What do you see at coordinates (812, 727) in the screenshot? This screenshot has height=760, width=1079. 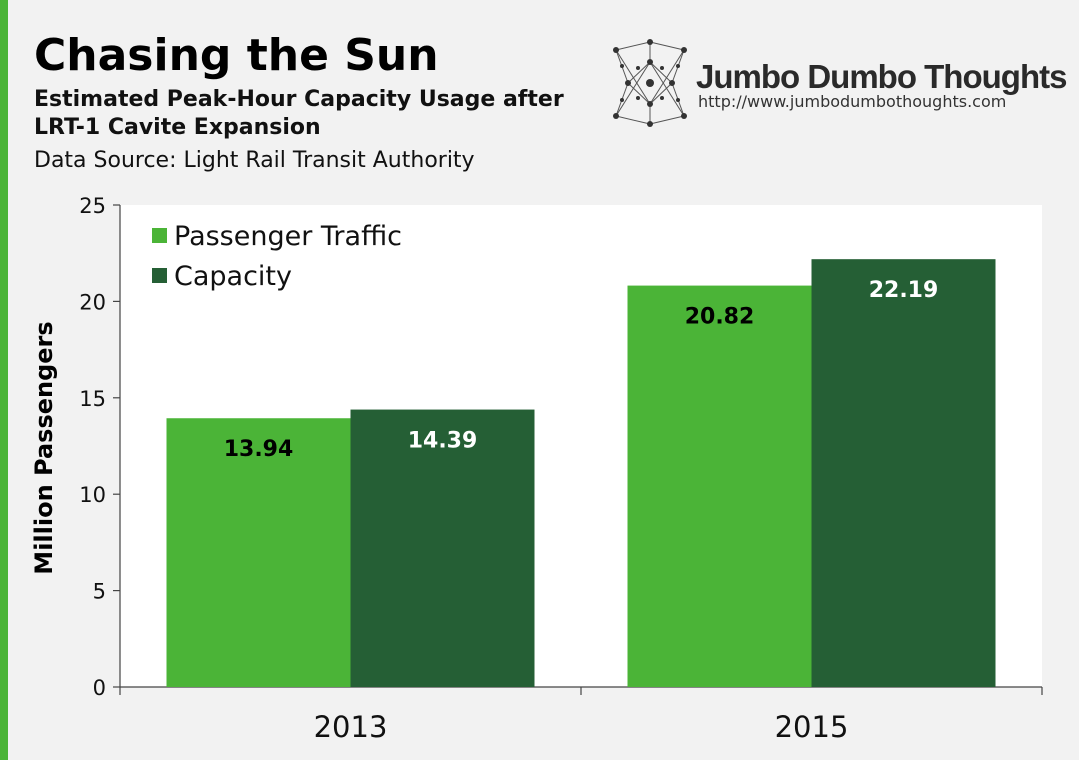 I see `x-tick-label: 2015` at bounding box center [812, 727].